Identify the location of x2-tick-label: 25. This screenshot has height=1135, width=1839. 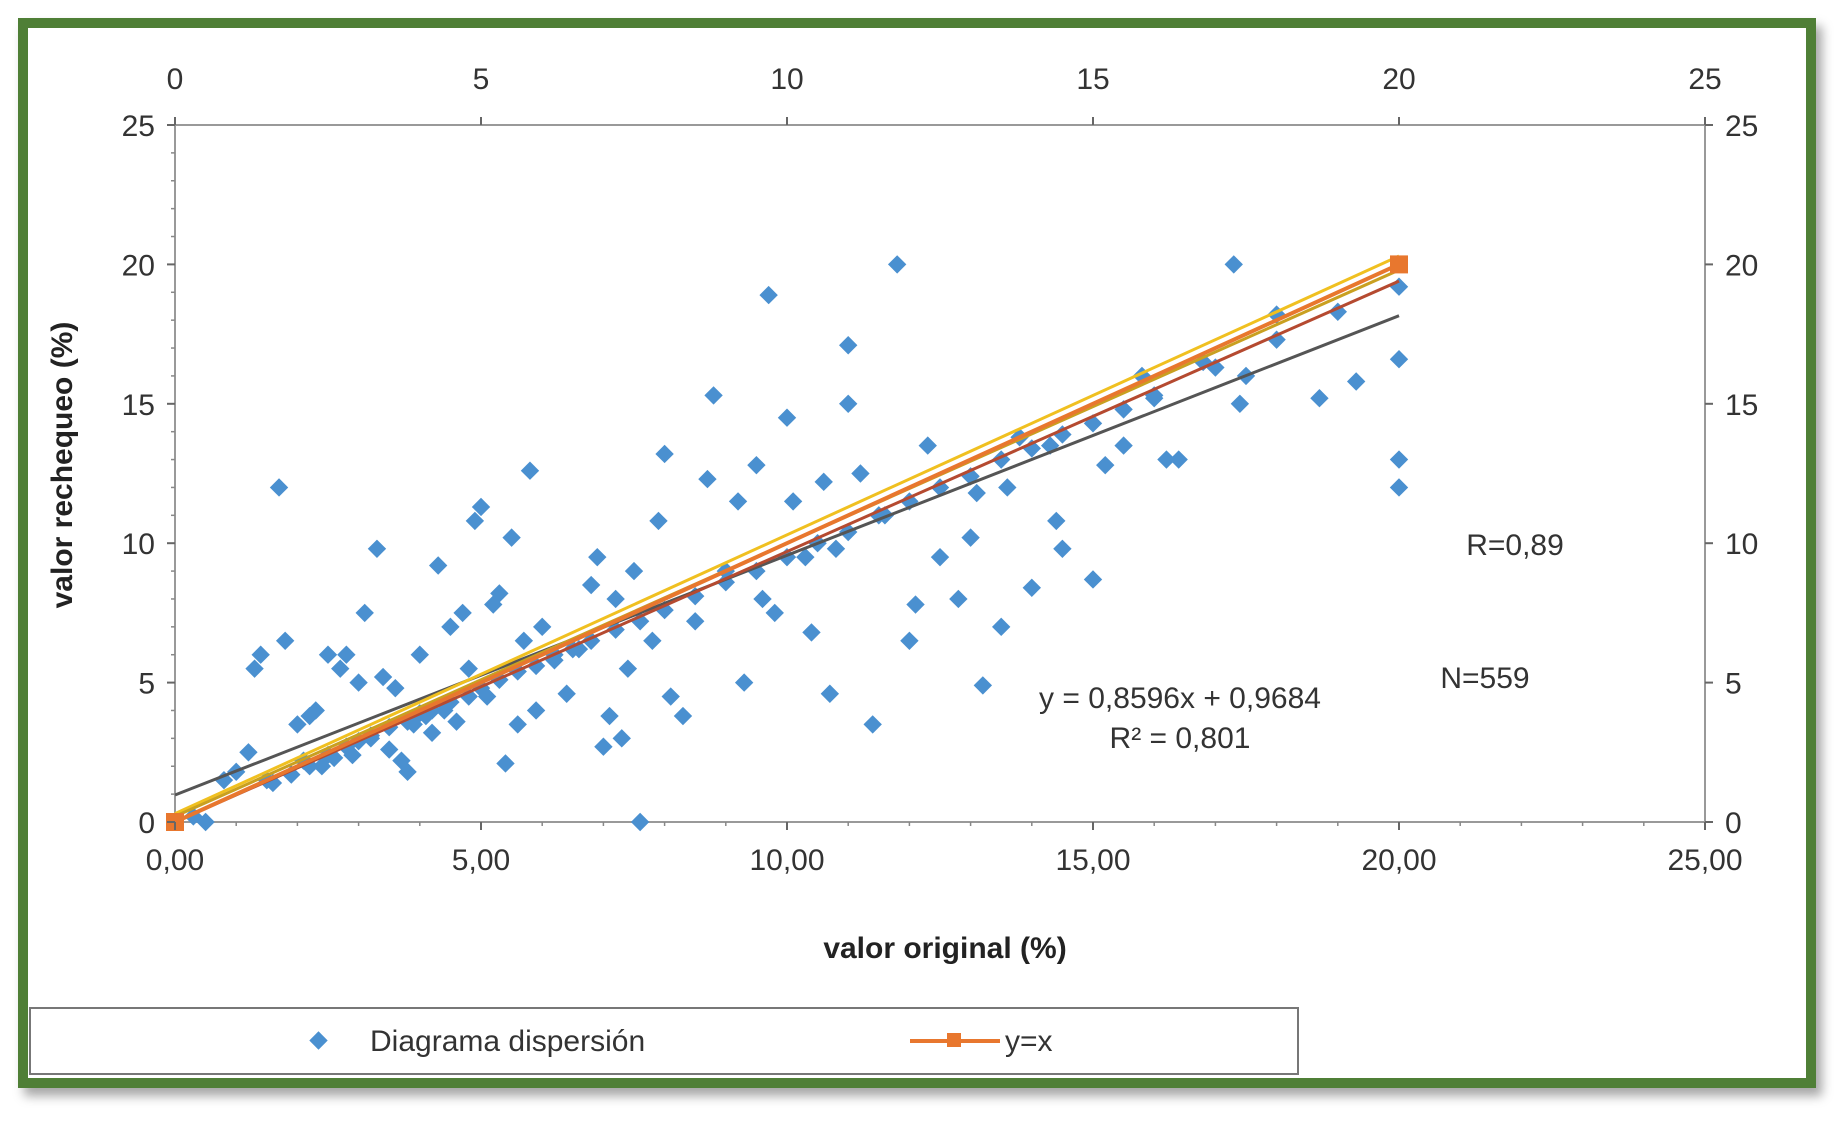
(1704, 79).